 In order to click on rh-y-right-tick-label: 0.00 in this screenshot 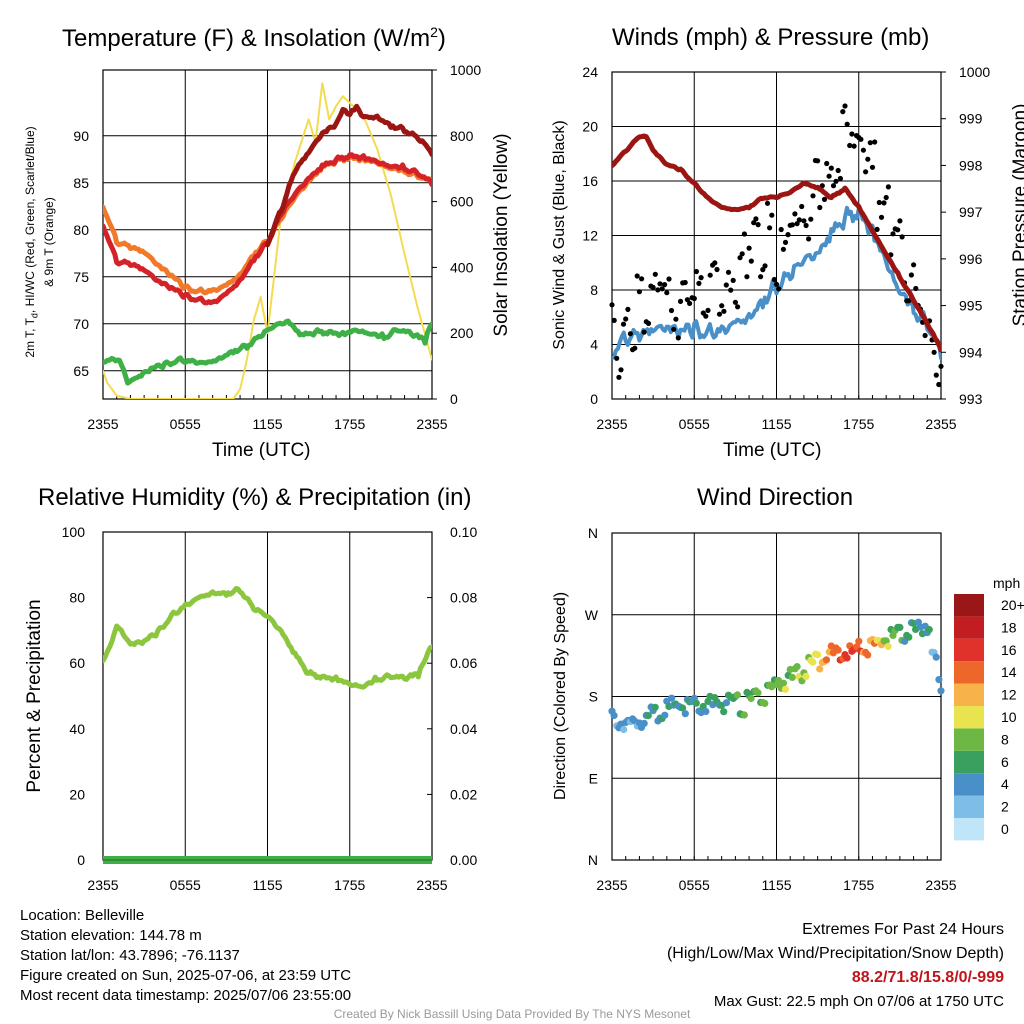, I will do `click(463, 860)`.